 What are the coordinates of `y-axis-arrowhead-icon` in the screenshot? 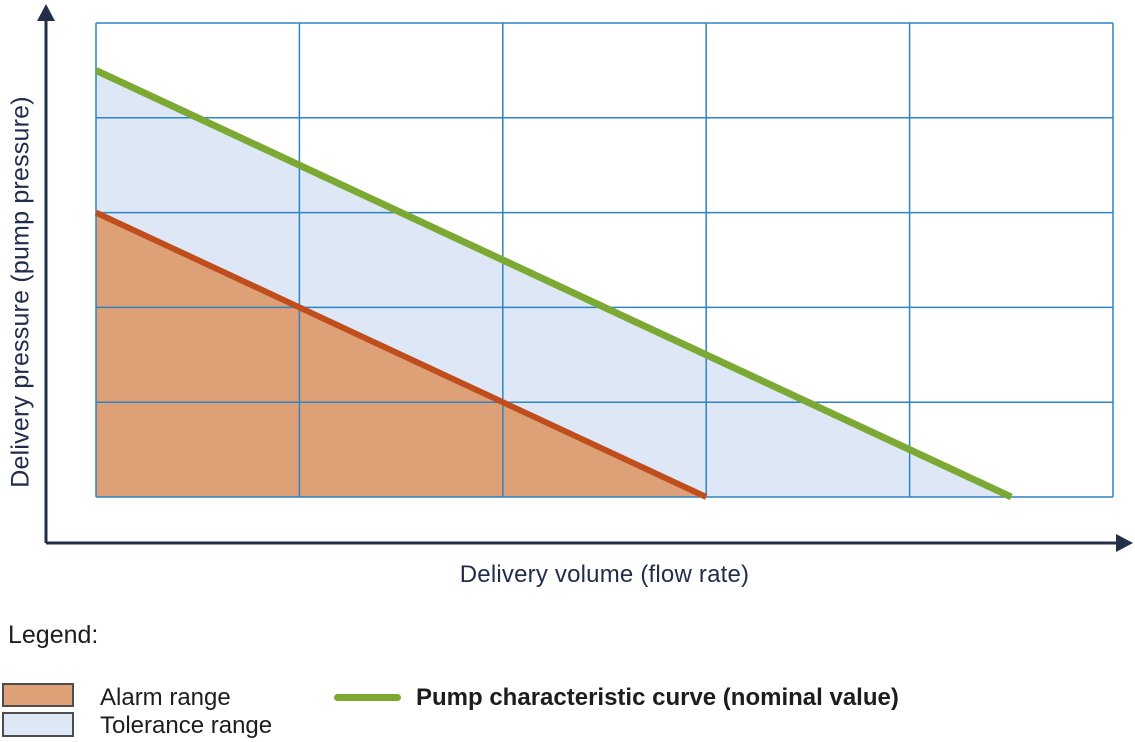 It's located at (46, 12).